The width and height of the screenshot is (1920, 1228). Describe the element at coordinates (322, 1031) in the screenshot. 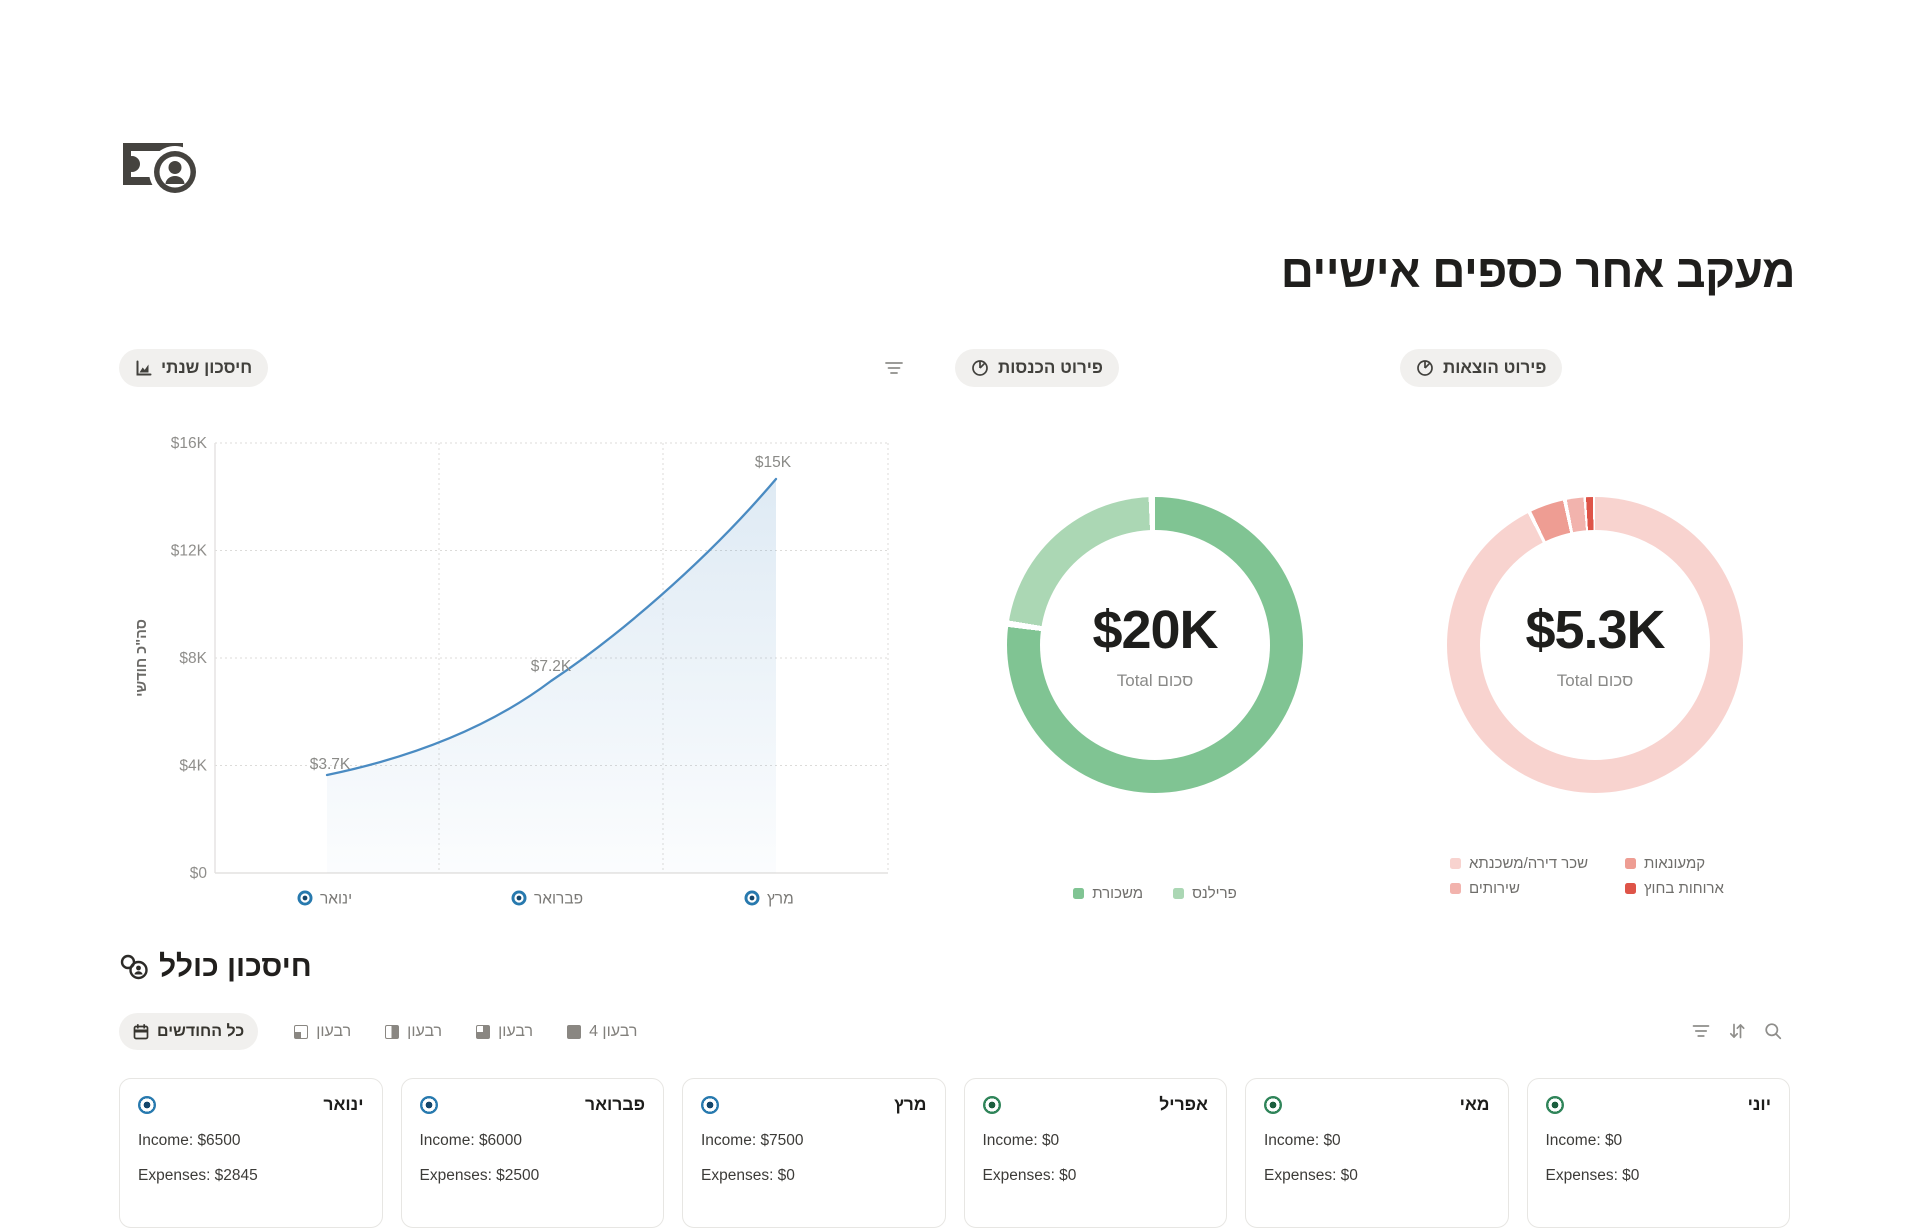

I see `tab-quarter-1: רבעון` at that location.